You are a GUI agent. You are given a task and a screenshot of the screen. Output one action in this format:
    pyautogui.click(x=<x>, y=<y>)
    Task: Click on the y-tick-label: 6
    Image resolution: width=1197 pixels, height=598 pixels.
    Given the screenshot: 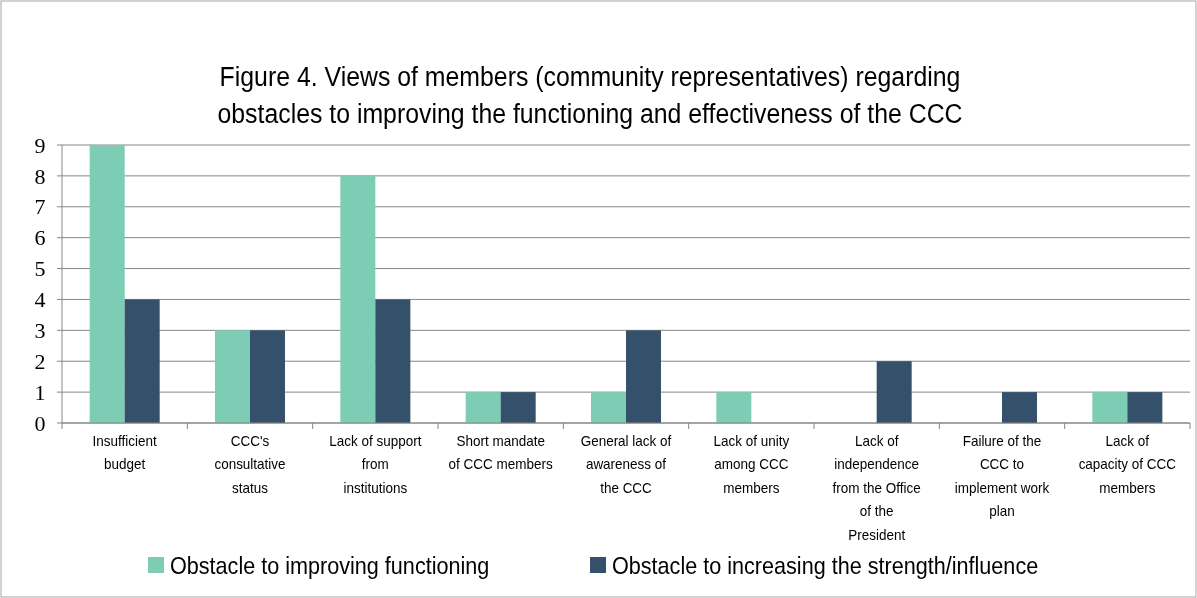 What is the action you would take?
    pyautogui.click(x=40, y=238)
    